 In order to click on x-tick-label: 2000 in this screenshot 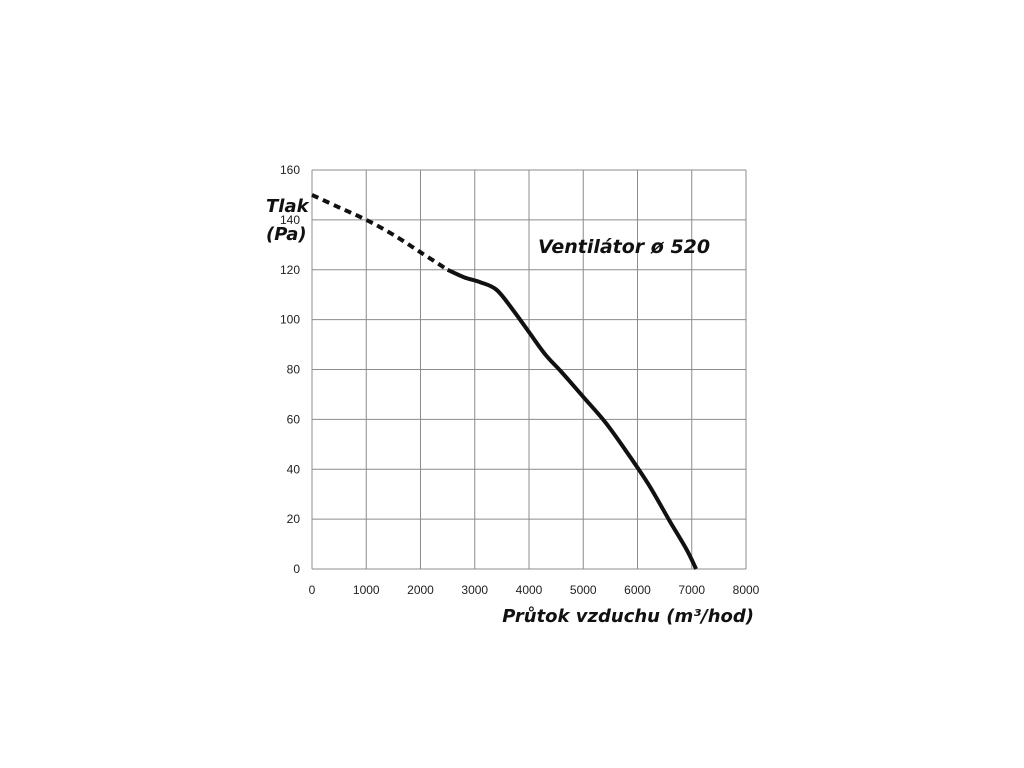, I will do `click(420, 590)`.